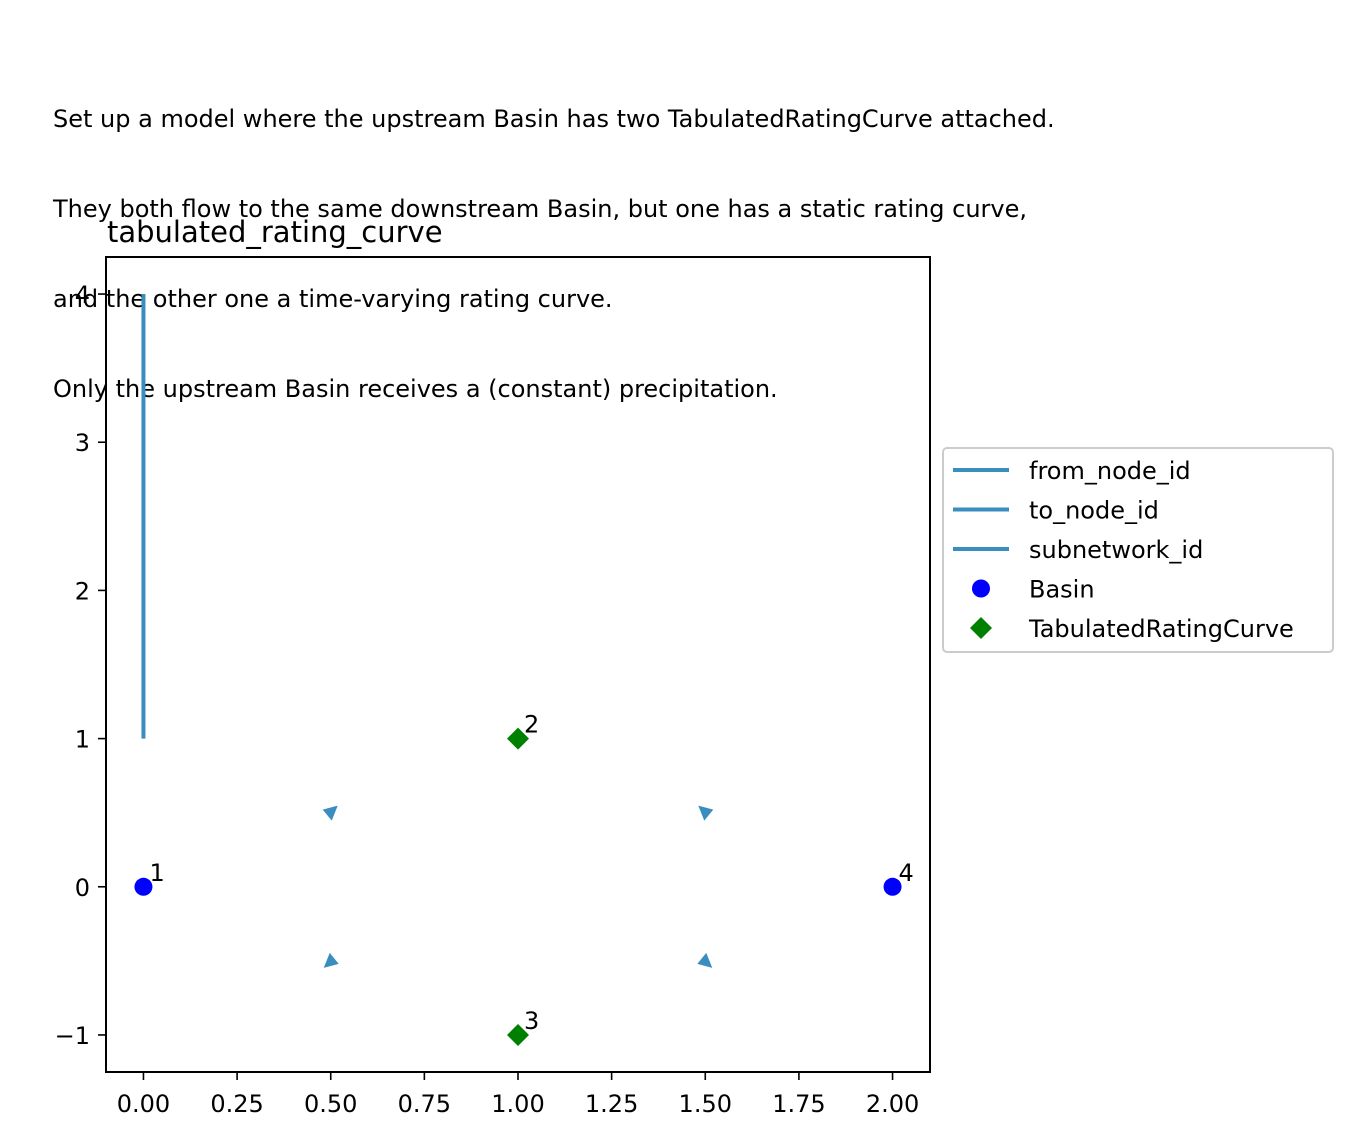 The width and height of the screenshot is (1352, 1137). What do you see at coordinates (143, 1104) in the screenshot?
I see `x-tick-label: 0.00` at bounding box center [143, 1104].